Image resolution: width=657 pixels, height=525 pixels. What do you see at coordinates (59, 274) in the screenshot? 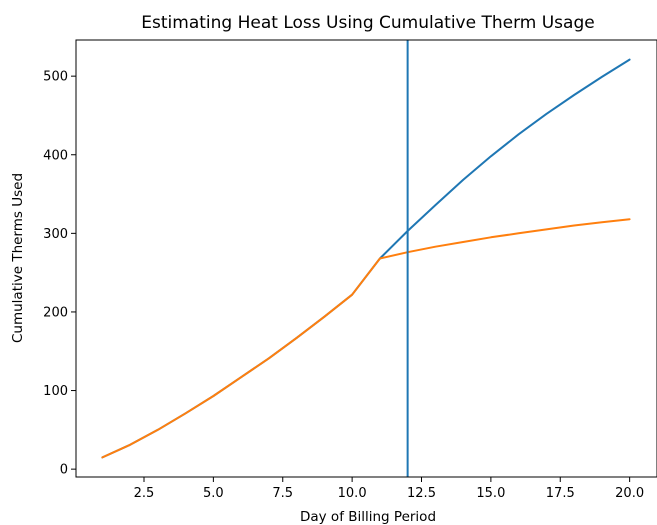
I see `y-axis: 0 100 200 300 400 500` at bounding box center [59, 274].